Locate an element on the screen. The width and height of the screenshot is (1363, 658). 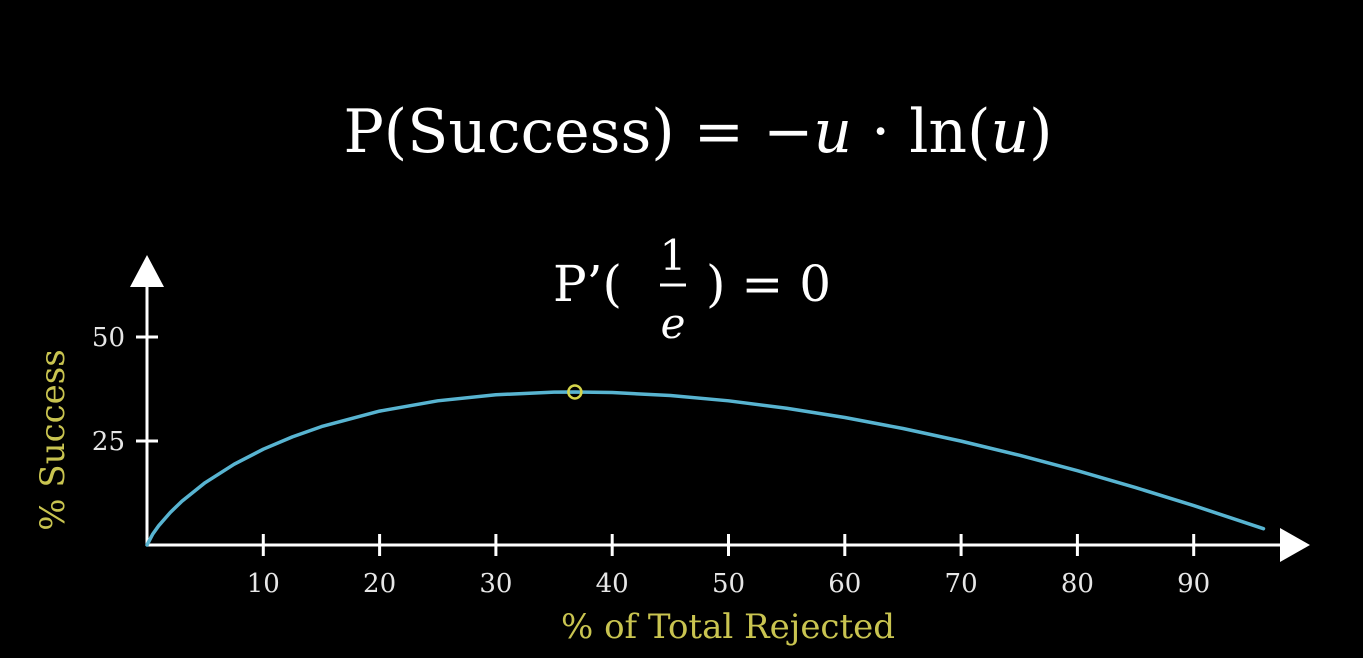
equation-main-var-u2: u is located at coordinates (1009, 132).